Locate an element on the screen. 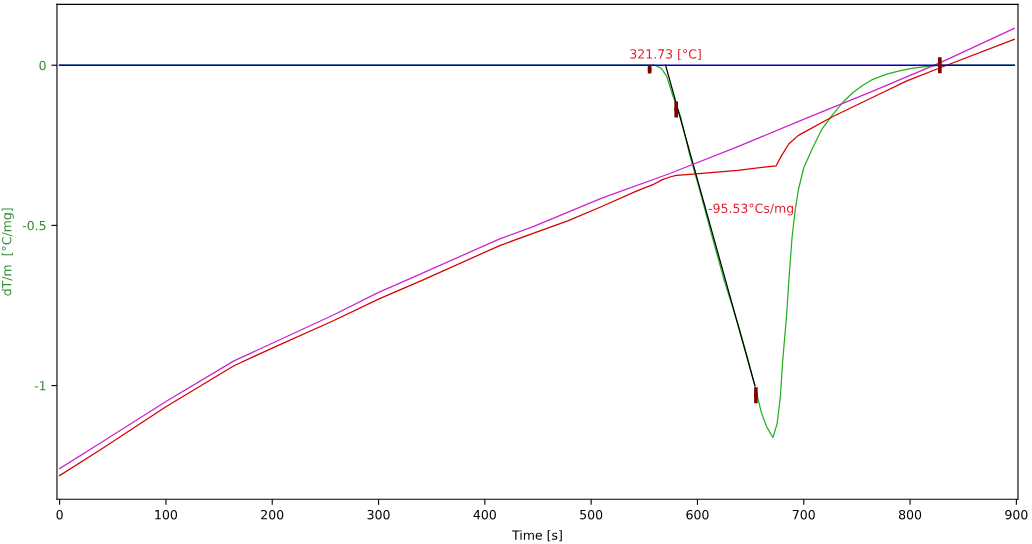 This screenshot has height=544, width=1032. x-tick-label: 600 is located at coordinates (697, 514).